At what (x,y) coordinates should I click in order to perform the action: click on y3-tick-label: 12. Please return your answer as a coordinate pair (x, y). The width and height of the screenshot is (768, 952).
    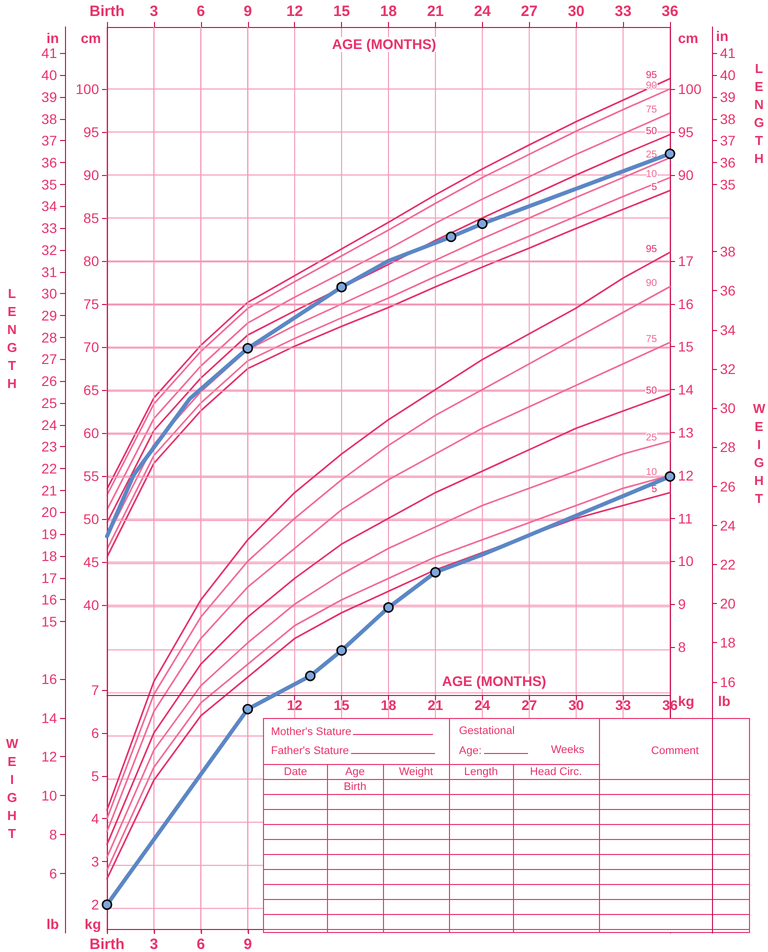
    Looking at the image, I should click on (49, 756).